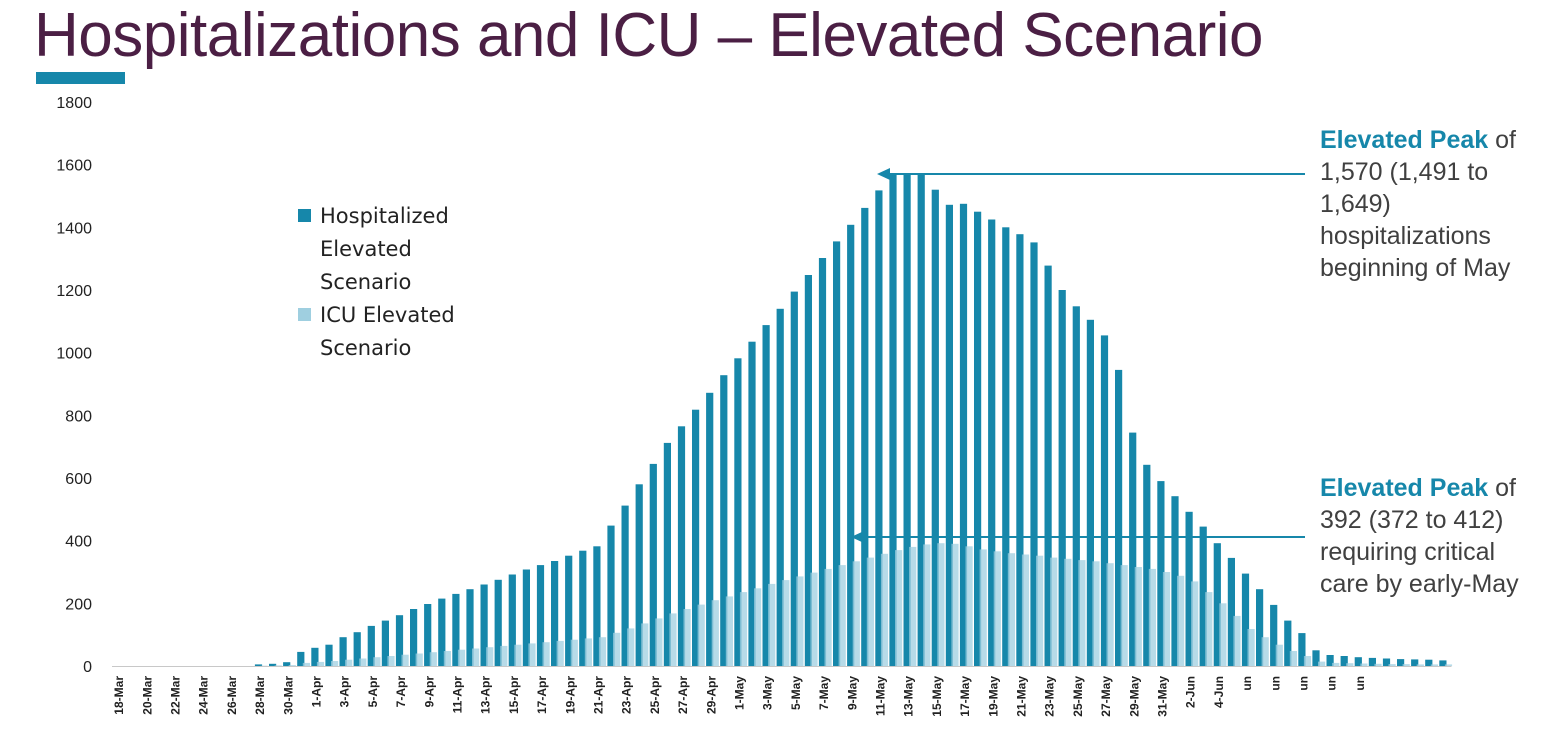 The image size is (1550, 730). I want to click on x-tick-label: 4-Jun, so click(1219, 692).